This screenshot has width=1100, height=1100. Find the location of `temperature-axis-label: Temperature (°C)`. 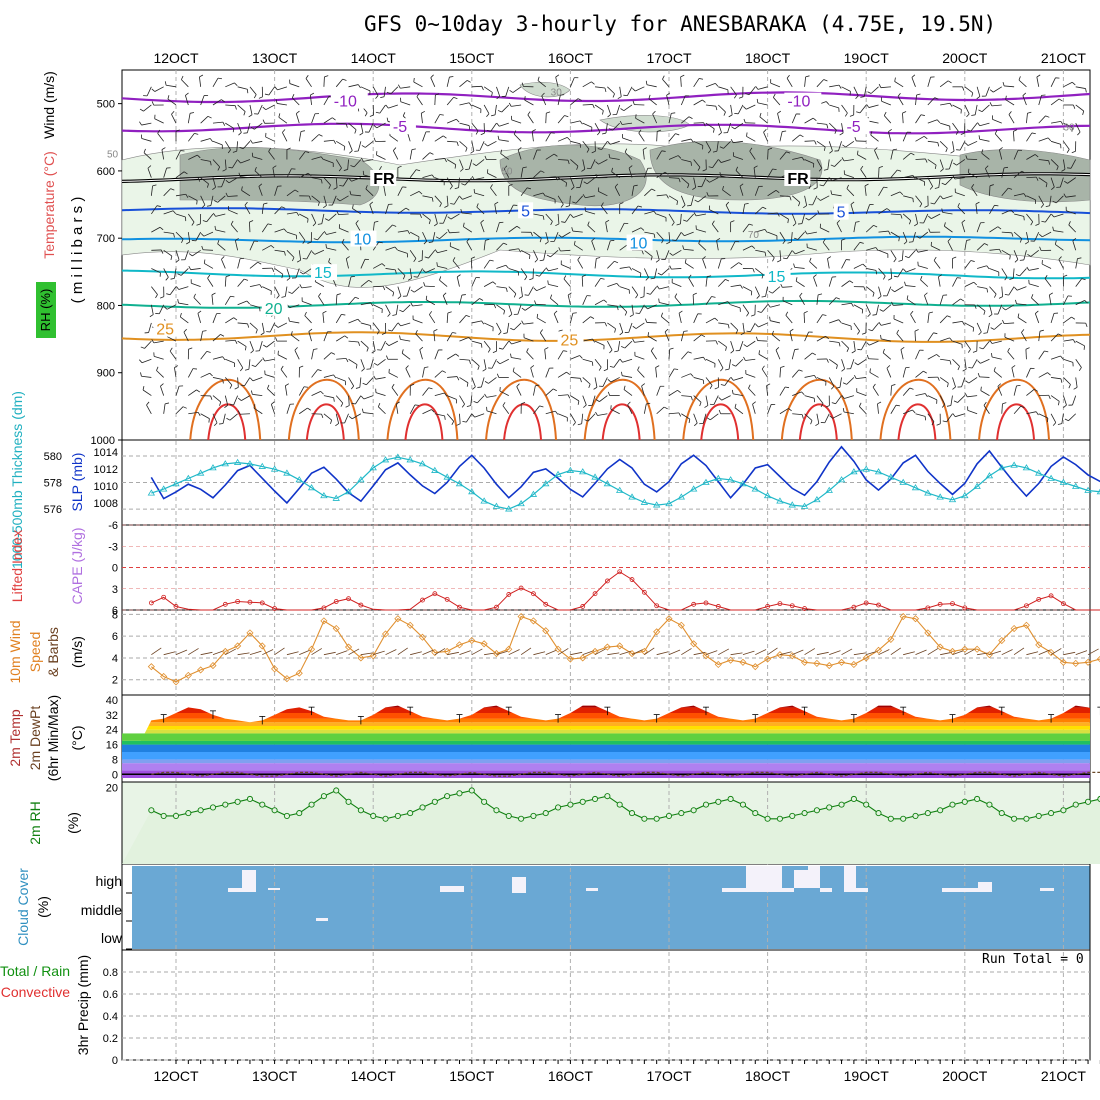

temperature-axis-label: Temperature (°C) is located at coordinates (49, 205).